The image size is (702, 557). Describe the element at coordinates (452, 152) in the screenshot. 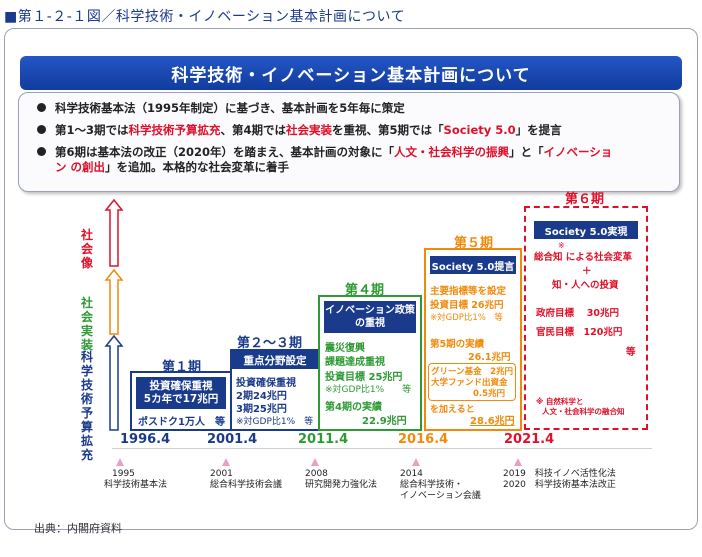

I see `bullet-3-highlight-humanities: 人文・社会科学の振興` at that location.